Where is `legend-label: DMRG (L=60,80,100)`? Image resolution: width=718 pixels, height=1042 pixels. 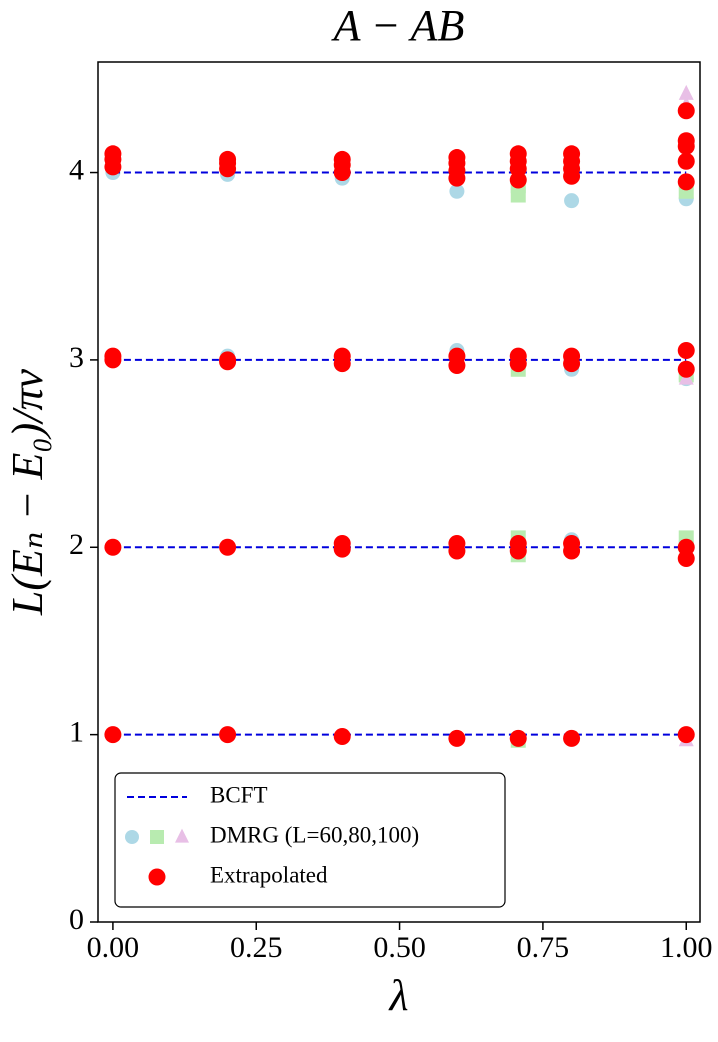 legend-label: DMRG (L=60,80,100) is located at coordinates (314, 834).